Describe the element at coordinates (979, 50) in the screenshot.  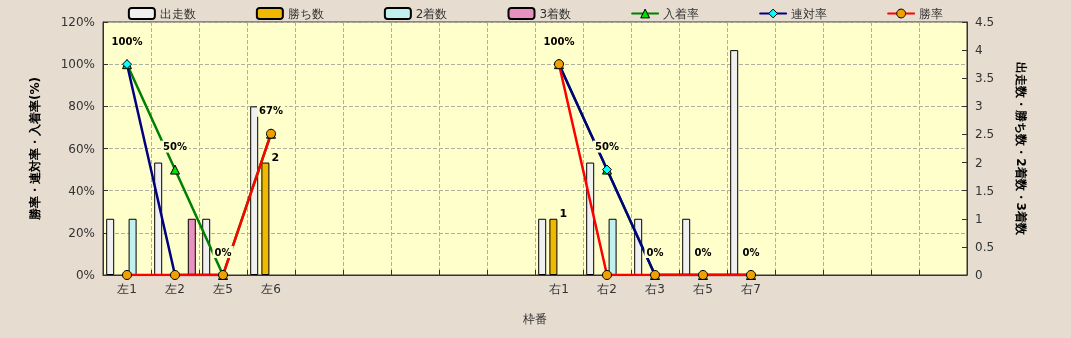
I see `y2-tick-label: 4` at that location.